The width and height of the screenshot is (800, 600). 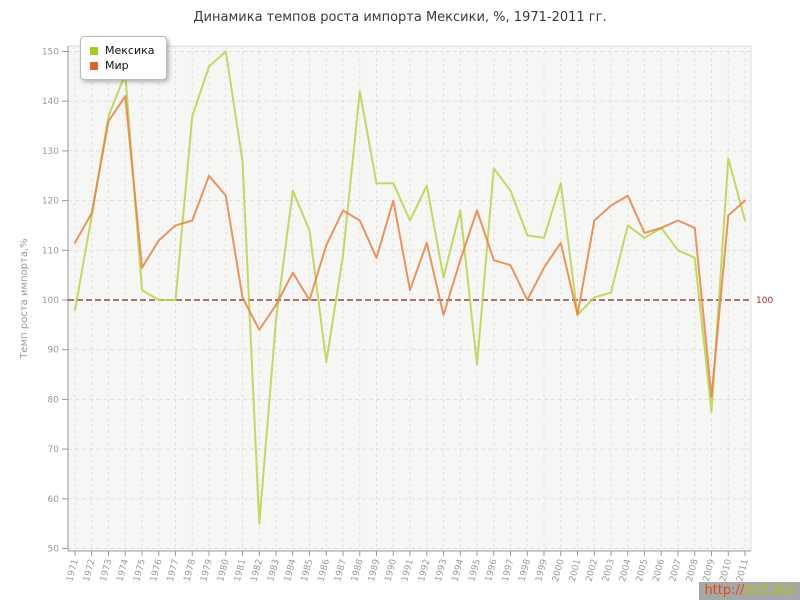 What do you see at coordinates (258, 570) in the screenshot?
I see `x-tick-label: 1982` at bounding box center [258, 570].